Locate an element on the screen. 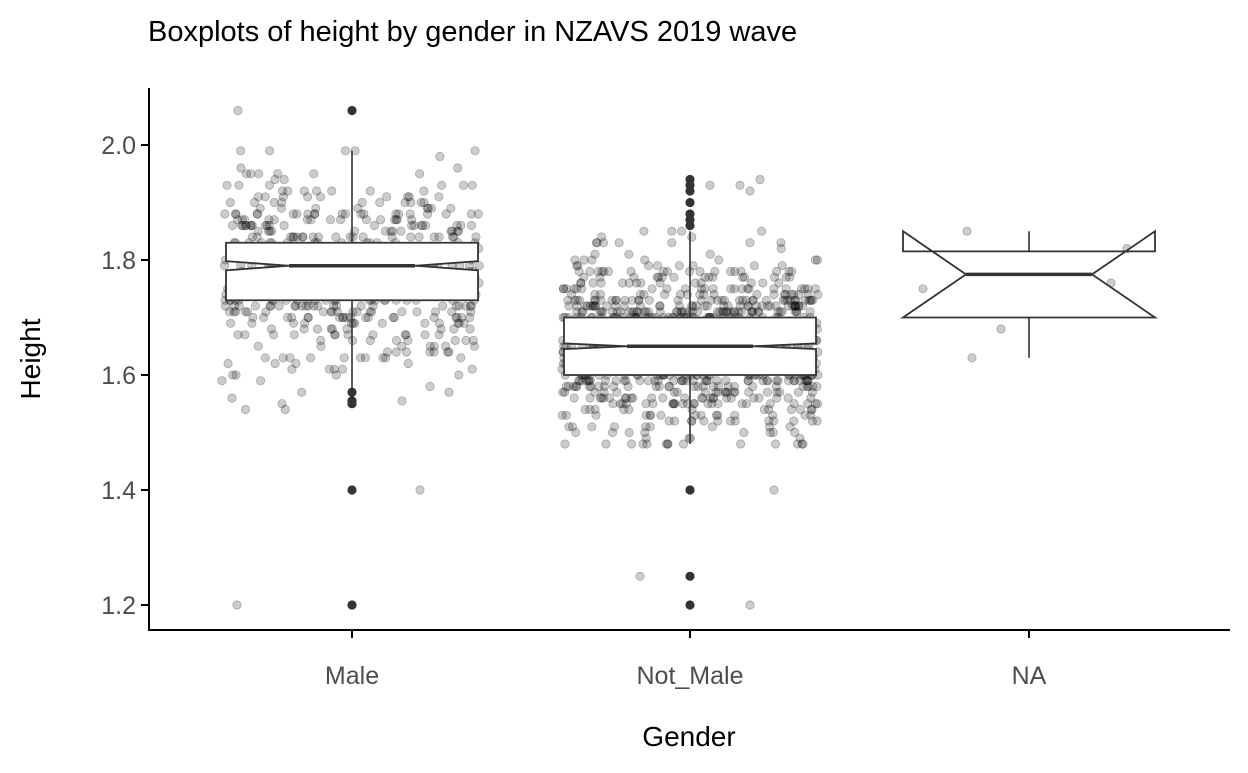  y-tick-label: 1.6 is located at coordinates (118, 376).